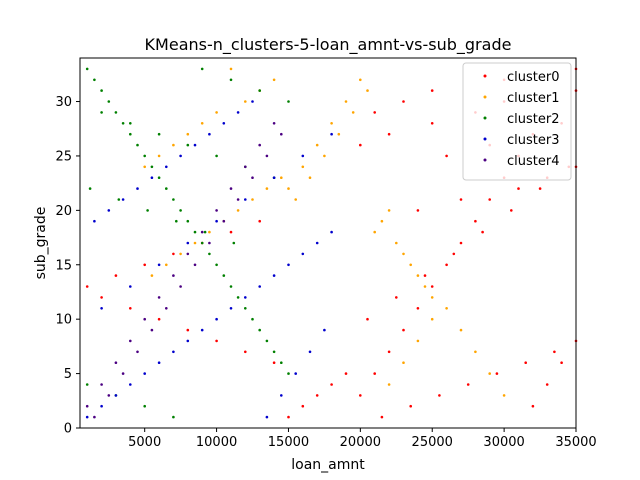 Image resolution: width=640 pixels, height=480 pixels. I want to click on legend-marker-cluster2, so click(485, 118).